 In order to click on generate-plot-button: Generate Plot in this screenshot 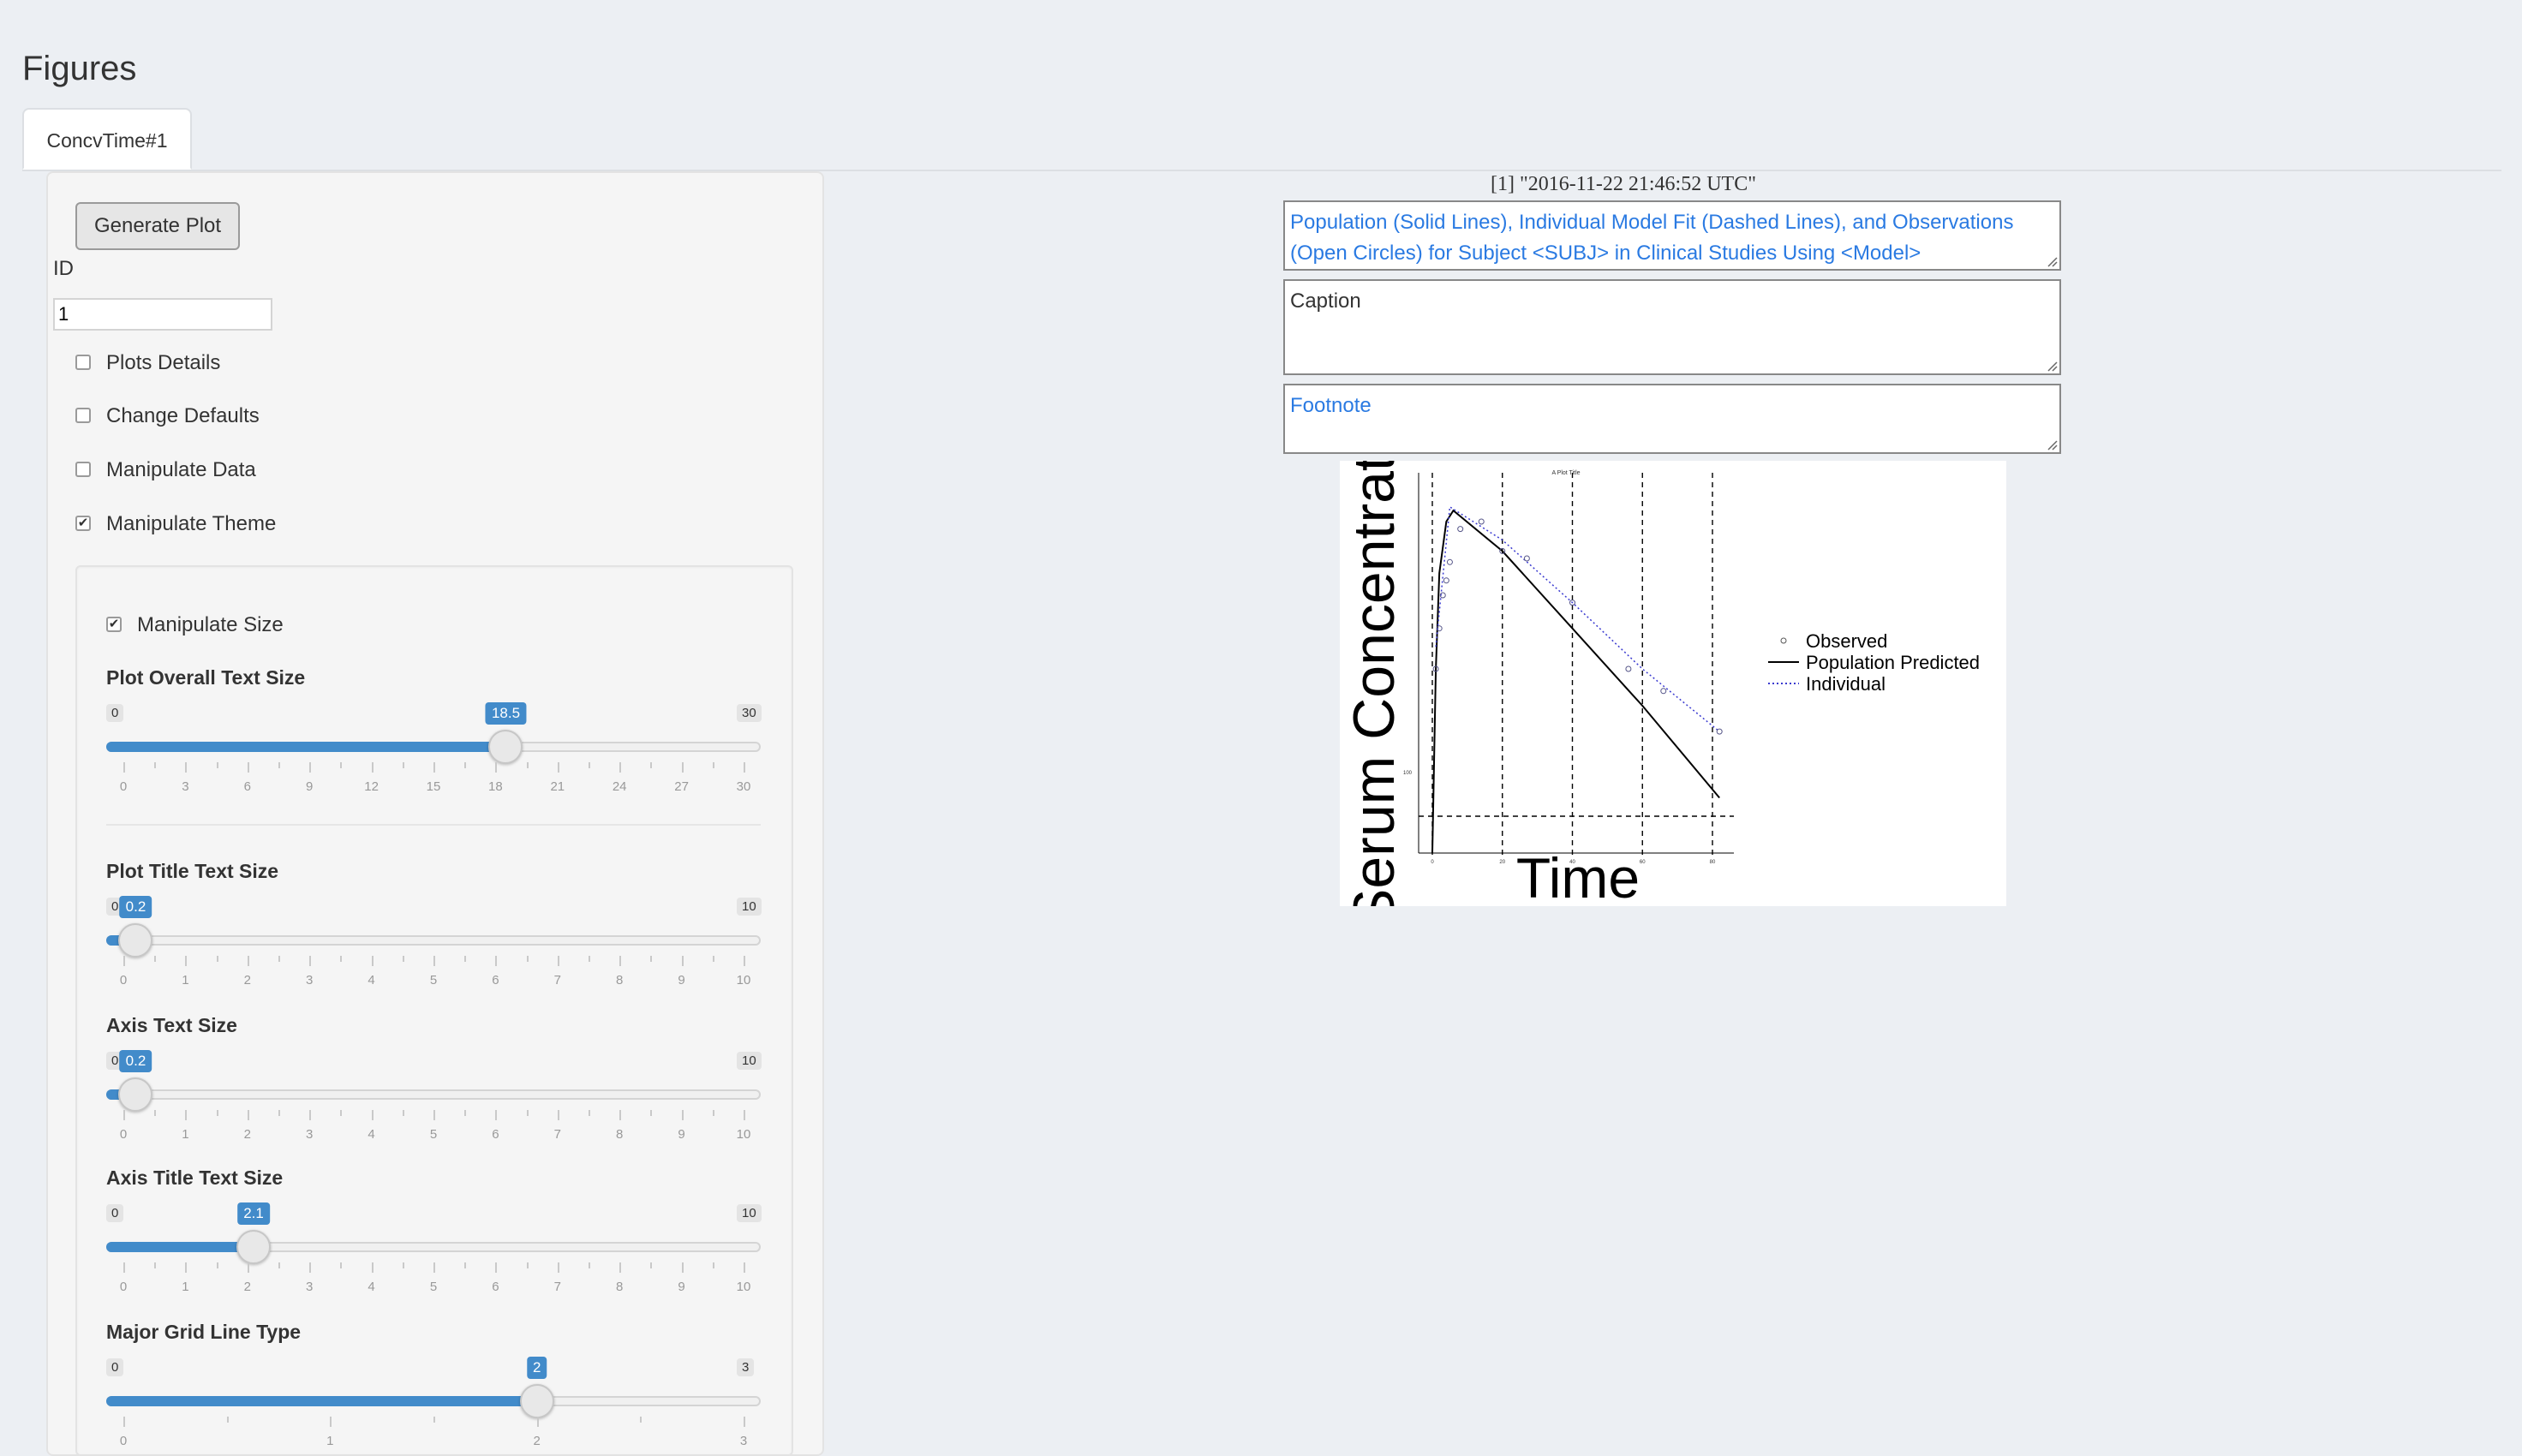, I will do `click(157, 226)`.